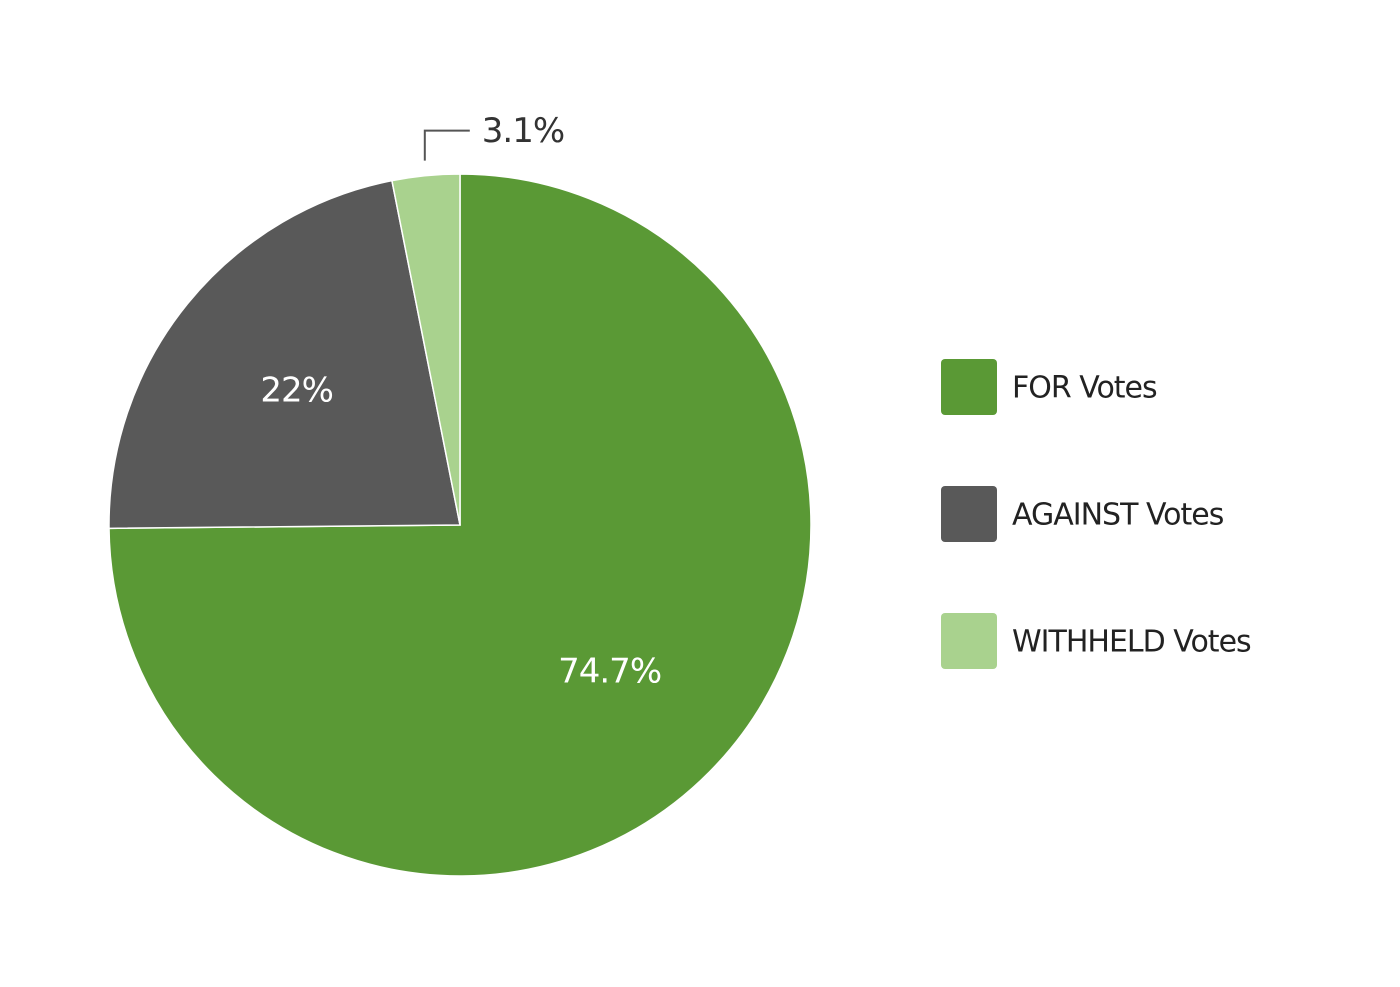 This screenshot has width=1400, height=987. What do you see at coordinates (446, 145) in the screenshot?
I see `leader-line` at bounding box center [446, 145].